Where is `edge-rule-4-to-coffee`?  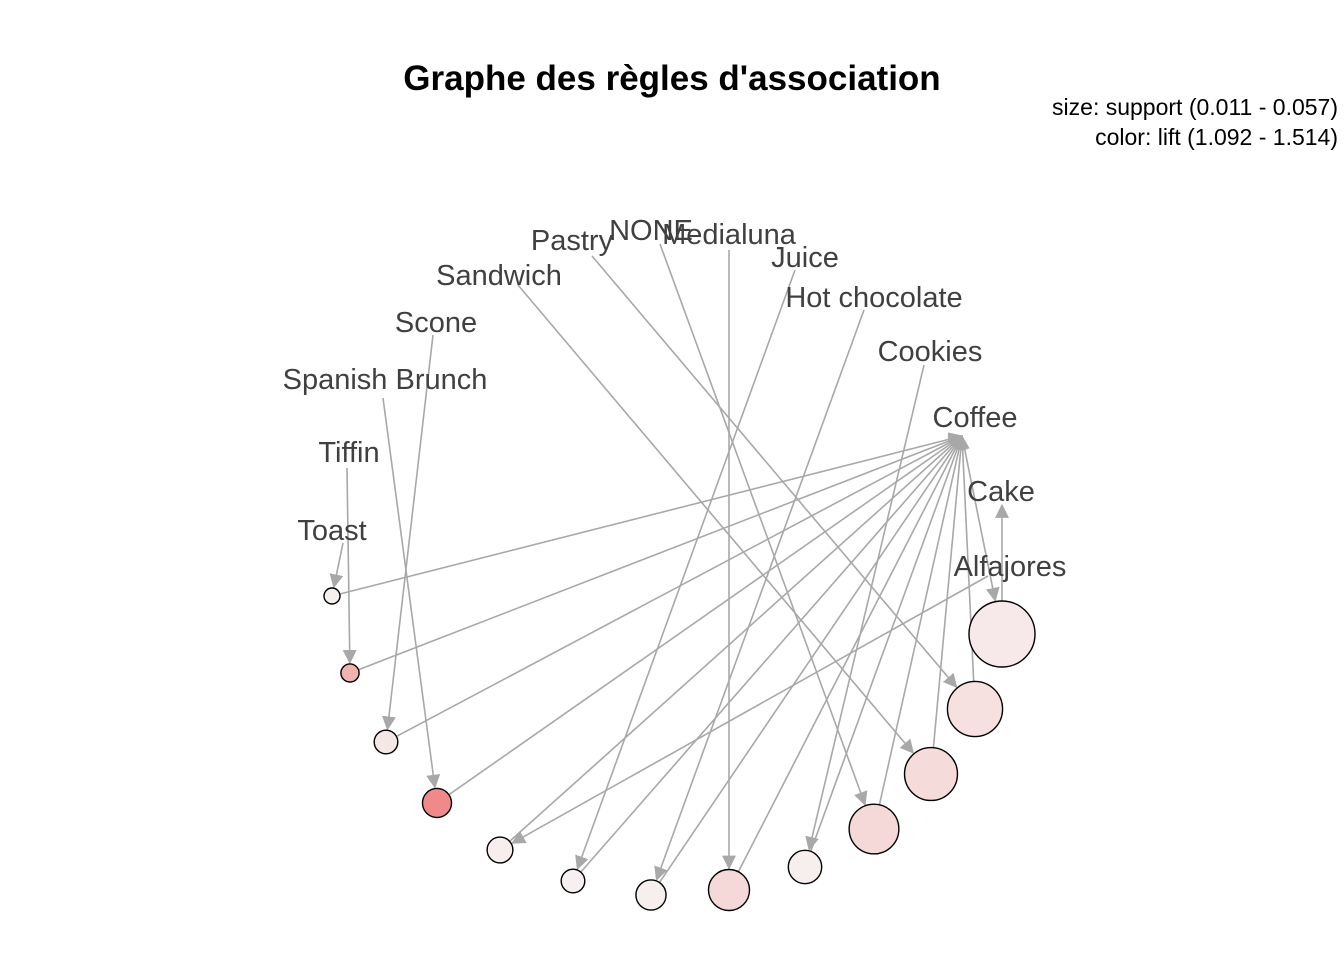
edge-rule-4-to-coffee is located at coordinates (705, 615).